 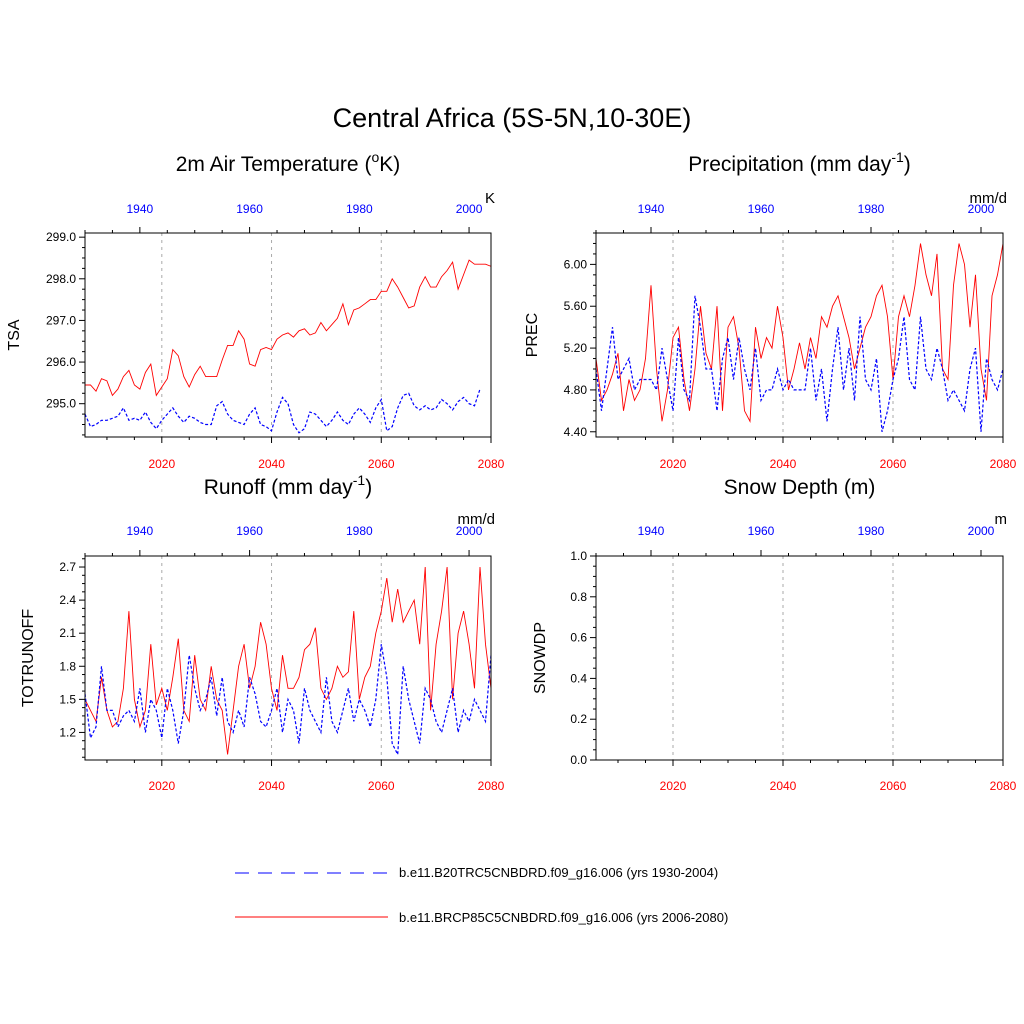 I want to click on y-tick-label: 0.2, so click(x=578, y=719).